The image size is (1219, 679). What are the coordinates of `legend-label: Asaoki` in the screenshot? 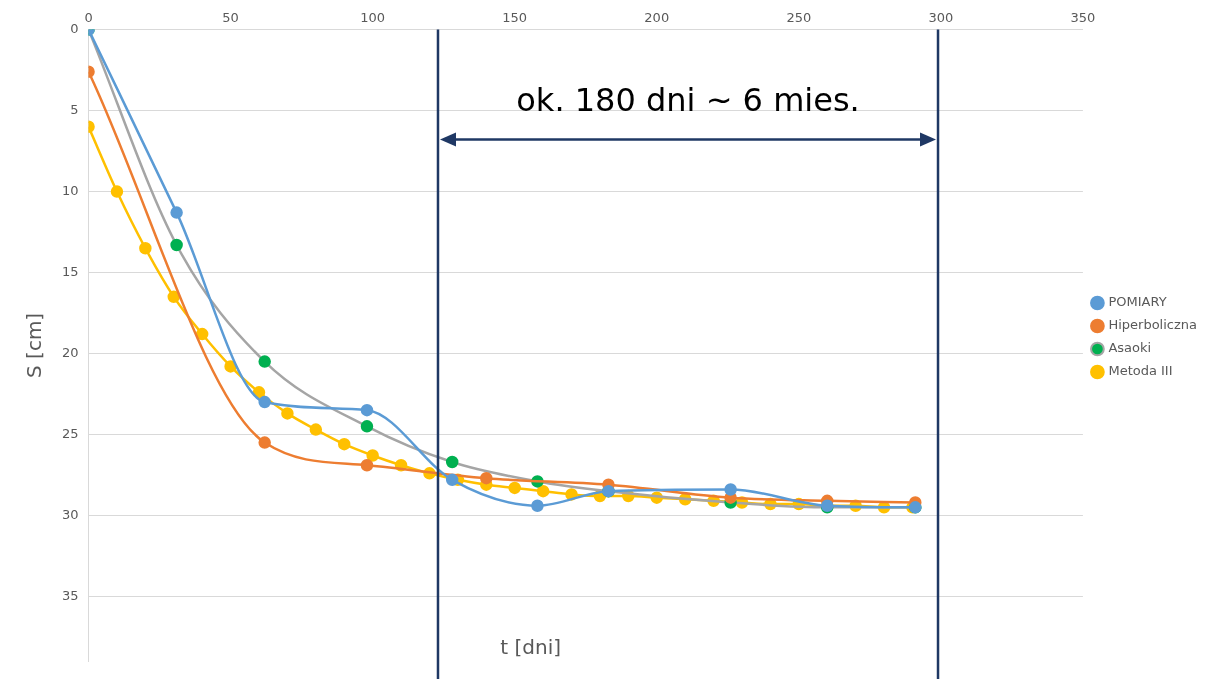 It's located at (1130, 348).